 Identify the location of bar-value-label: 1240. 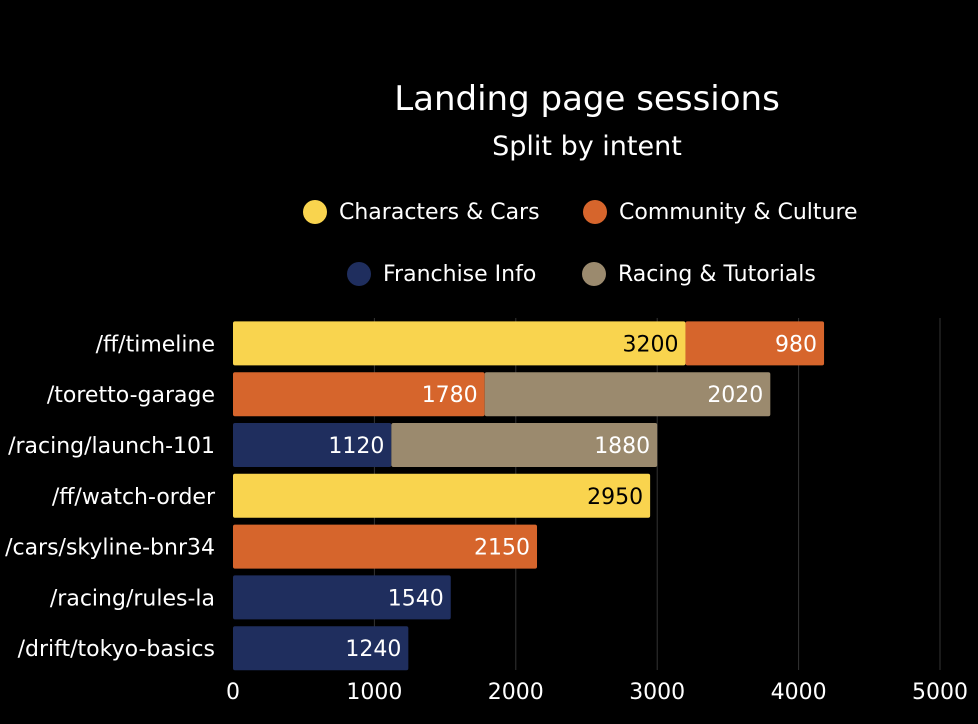
(373, 649).